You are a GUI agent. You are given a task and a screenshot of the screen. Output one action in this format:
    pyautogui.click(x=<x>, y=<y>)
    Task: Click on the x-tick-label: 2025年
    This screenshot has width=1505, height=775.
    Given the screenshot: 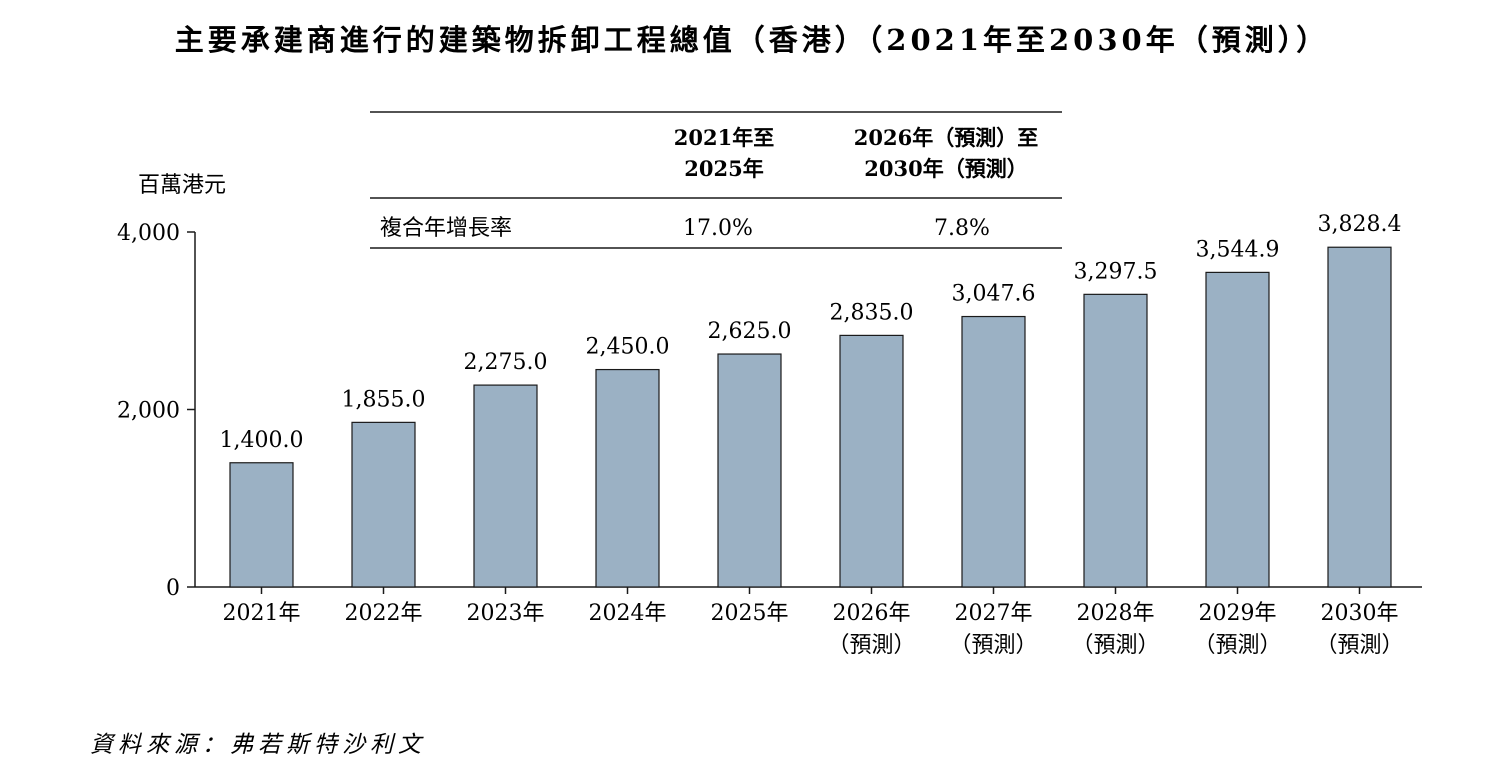 What is the action you would take?
    pyautogui.click(x=750, y=613)
    